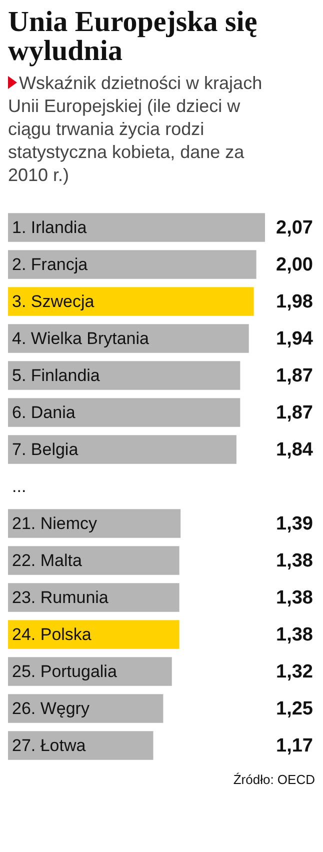  I want to click on y-tick-label: 7. Belgia, so click(45, 450).